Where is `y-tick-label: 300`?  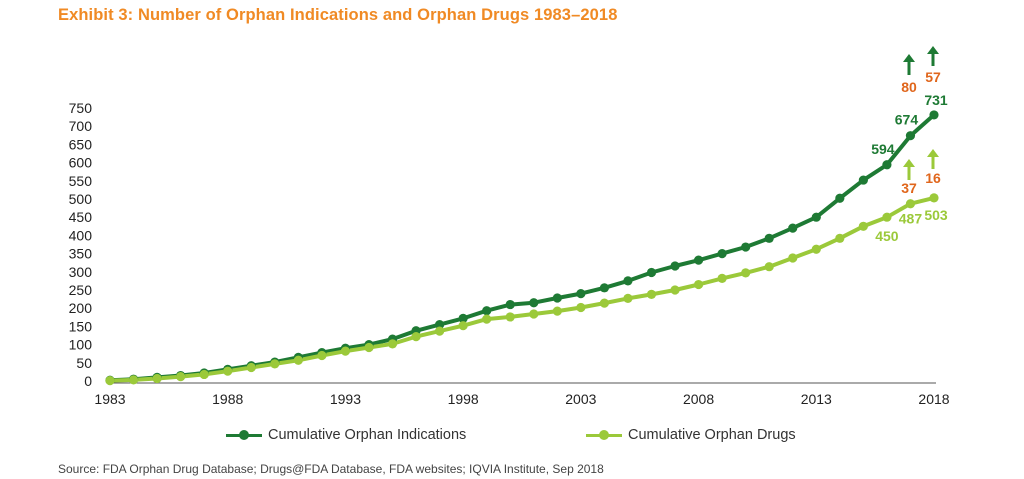
y-tick-label: 300 is located at coordinates (81, 272).